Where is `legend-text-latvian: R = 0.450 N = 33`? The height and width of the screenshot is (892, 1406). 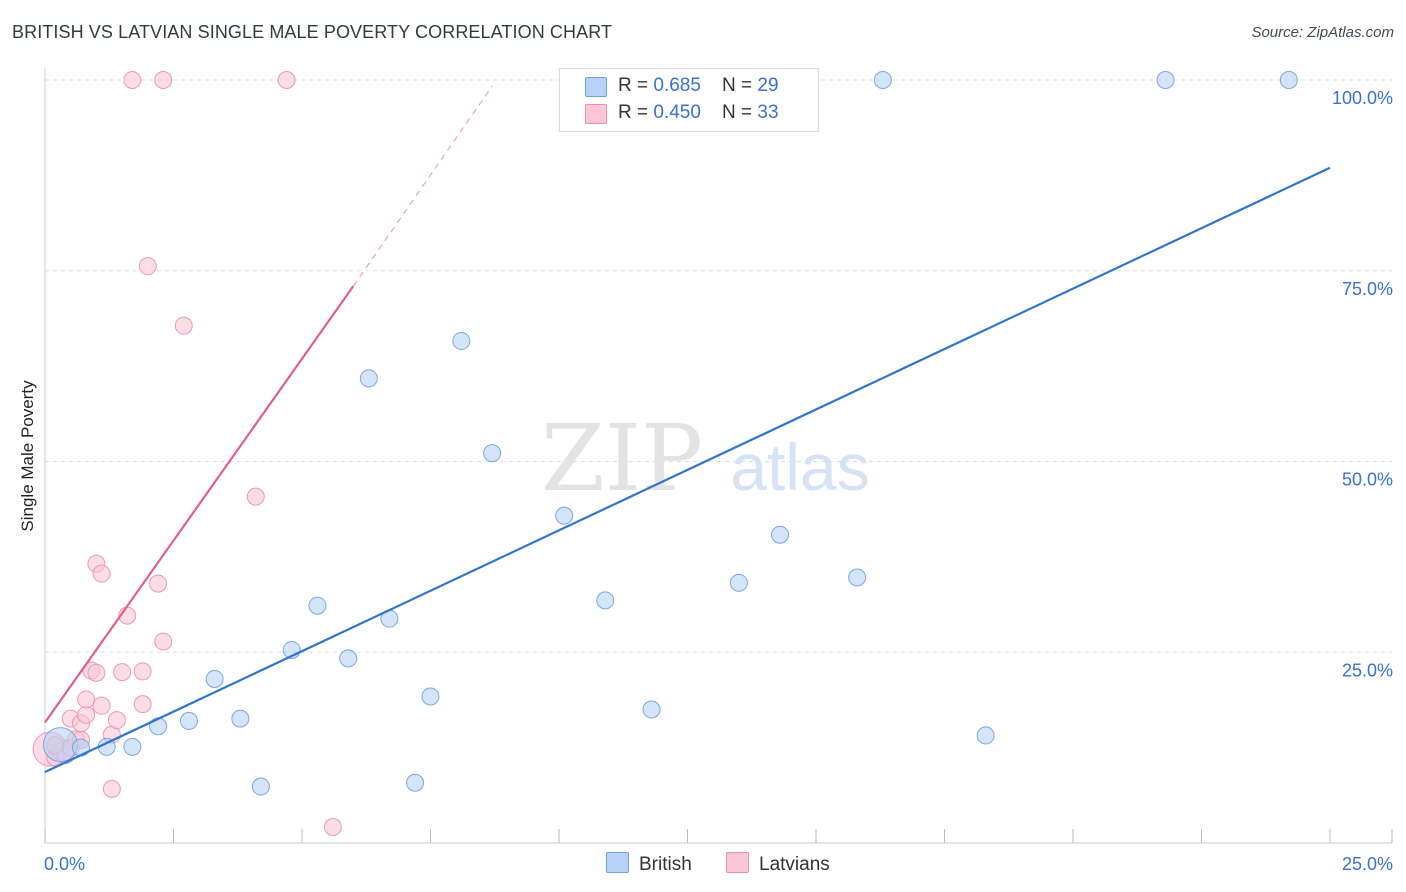
legend-text-latvian: R = 0.450 N = 33 is located at coordinates (698, 113).